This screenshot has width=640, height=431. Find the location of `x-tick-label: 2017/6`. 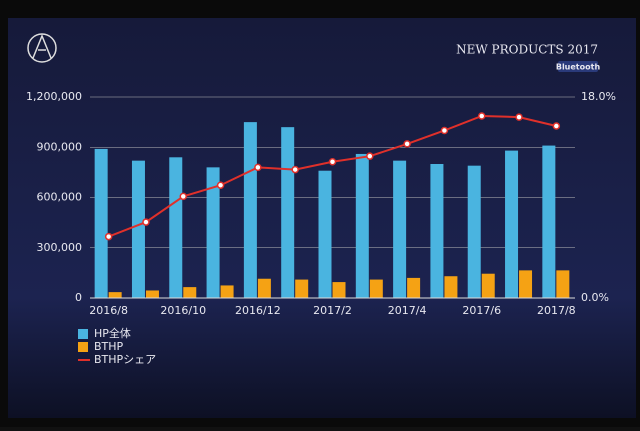

x-tick-label: 2017/6 is located at coordinates (481, 310).